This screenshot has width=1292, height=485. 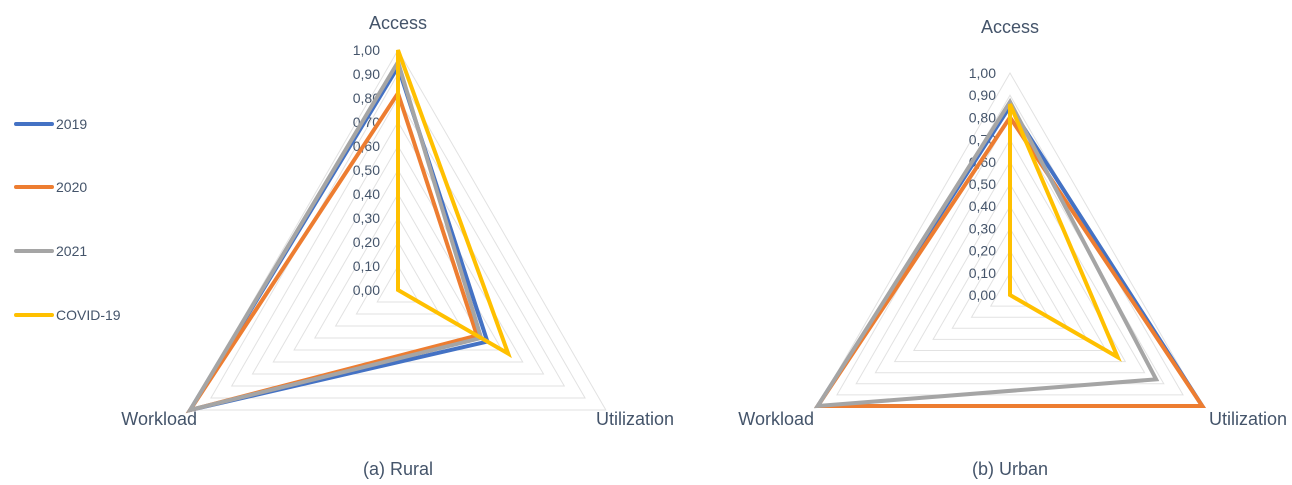 I want to click on legend-item-2021: 2021, so click(x=50, y=251).